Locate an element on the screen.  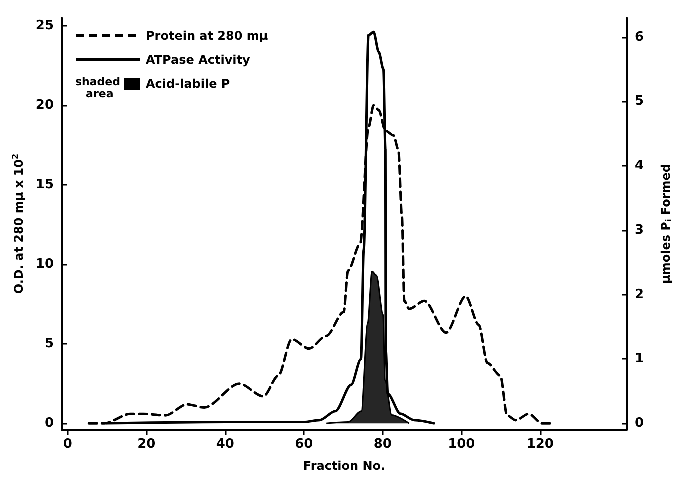
x-tick-label: 20 is located at coordinates (147, 444).